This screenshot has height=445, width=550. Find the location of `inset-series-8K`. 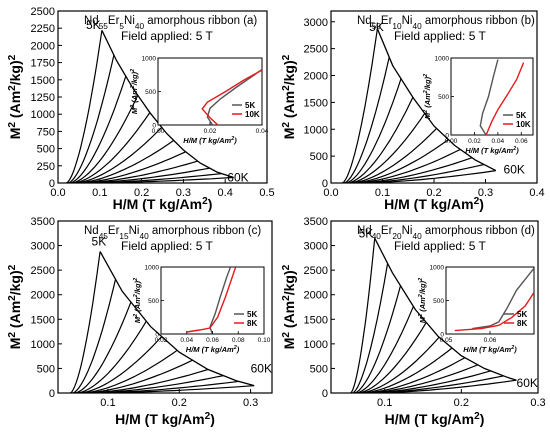

inset-series-8K is located at coordinates (494, 312).